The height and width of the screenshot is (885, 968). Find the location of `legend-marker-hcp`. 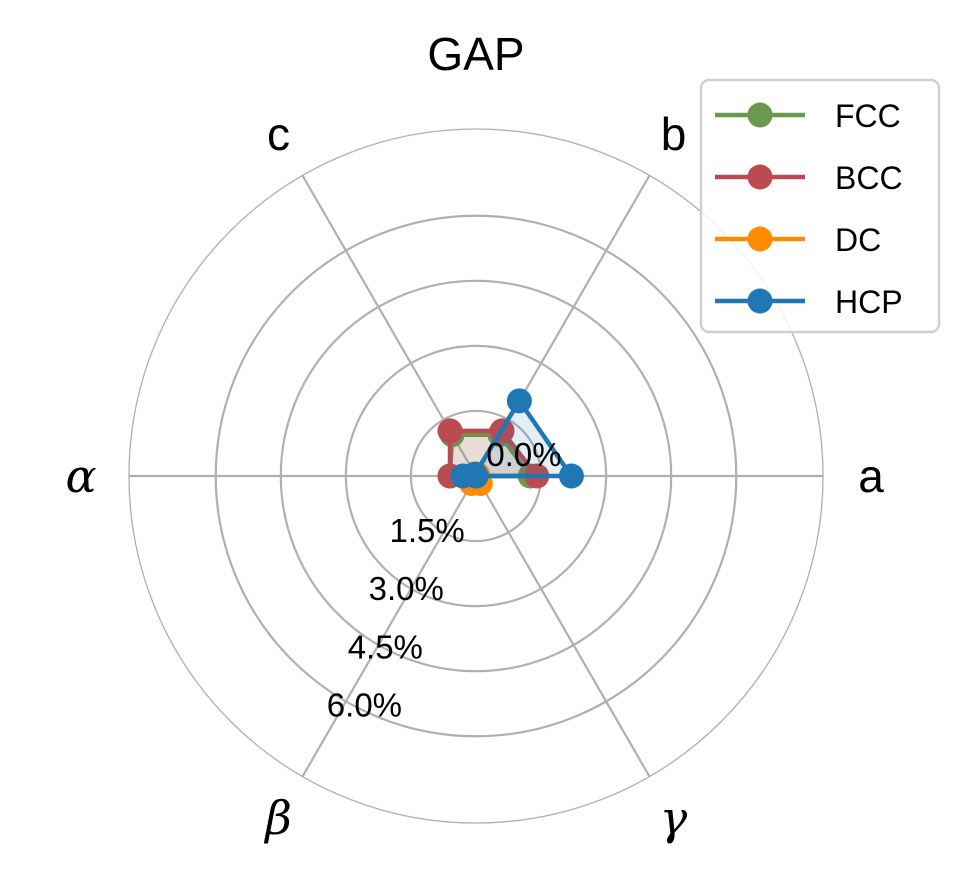

legend-marker-hcp is located at coordinates (760, 301).